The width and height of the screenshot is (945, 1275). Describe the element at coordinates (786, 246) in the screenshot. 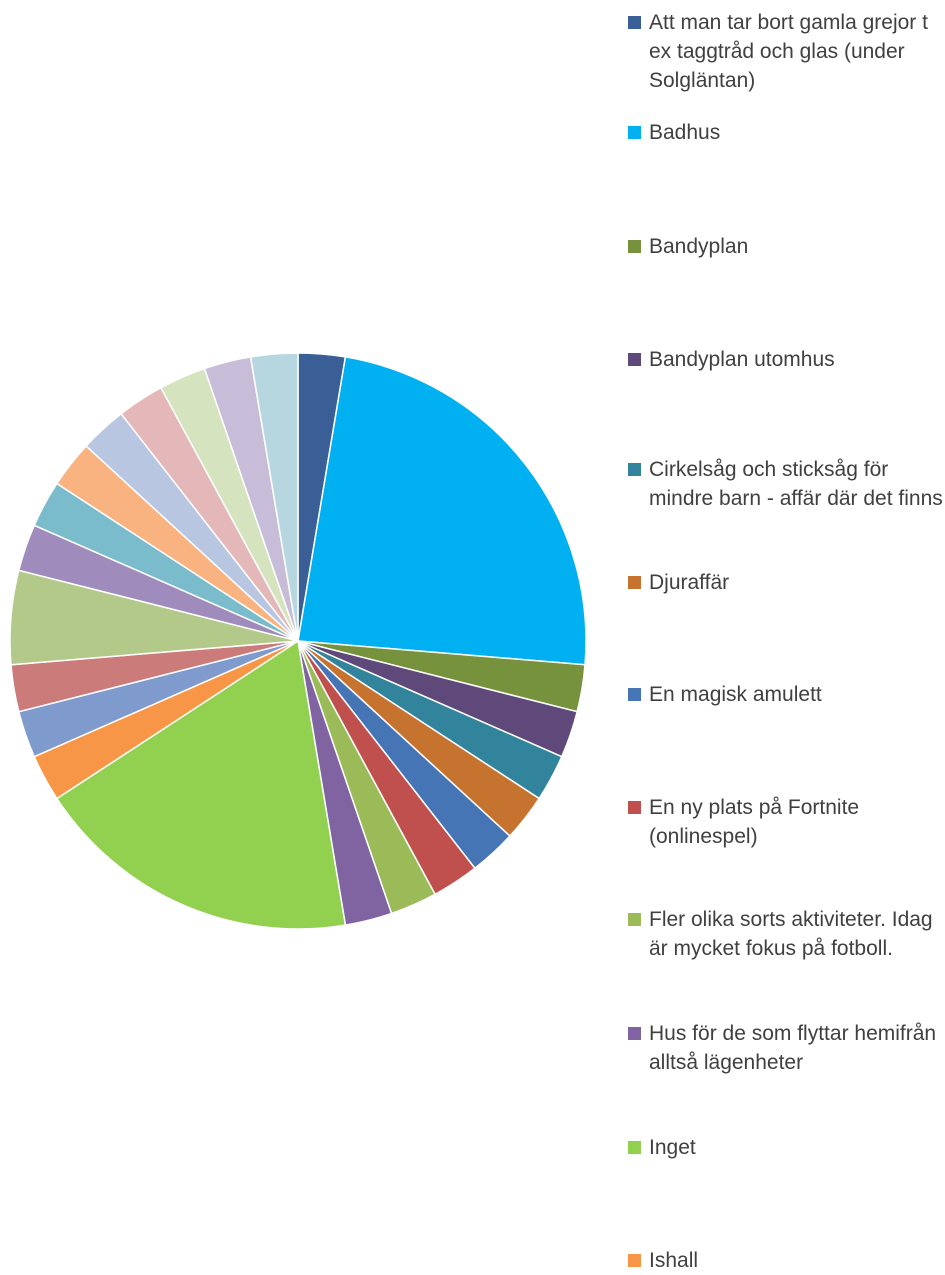

I see `legend-item-2: Bandyplan` at that location.